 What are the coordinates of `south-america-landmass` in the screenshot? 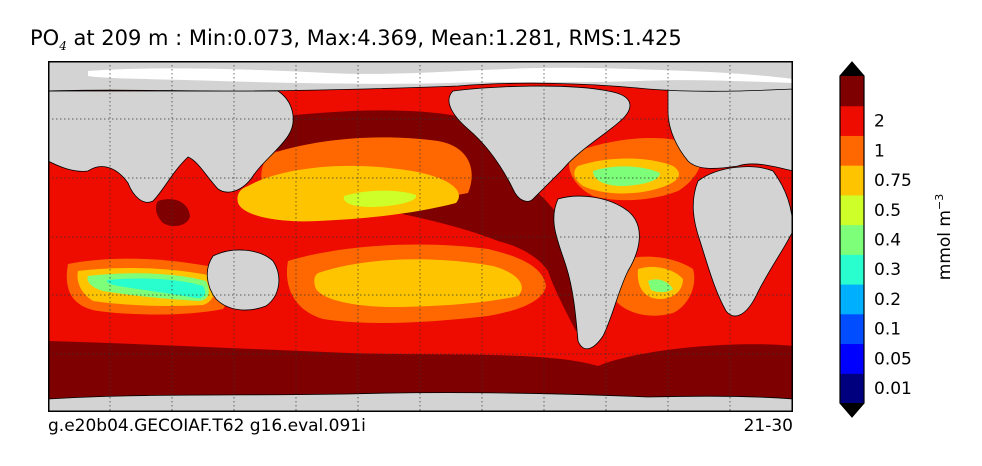 It's located at (596, 272).